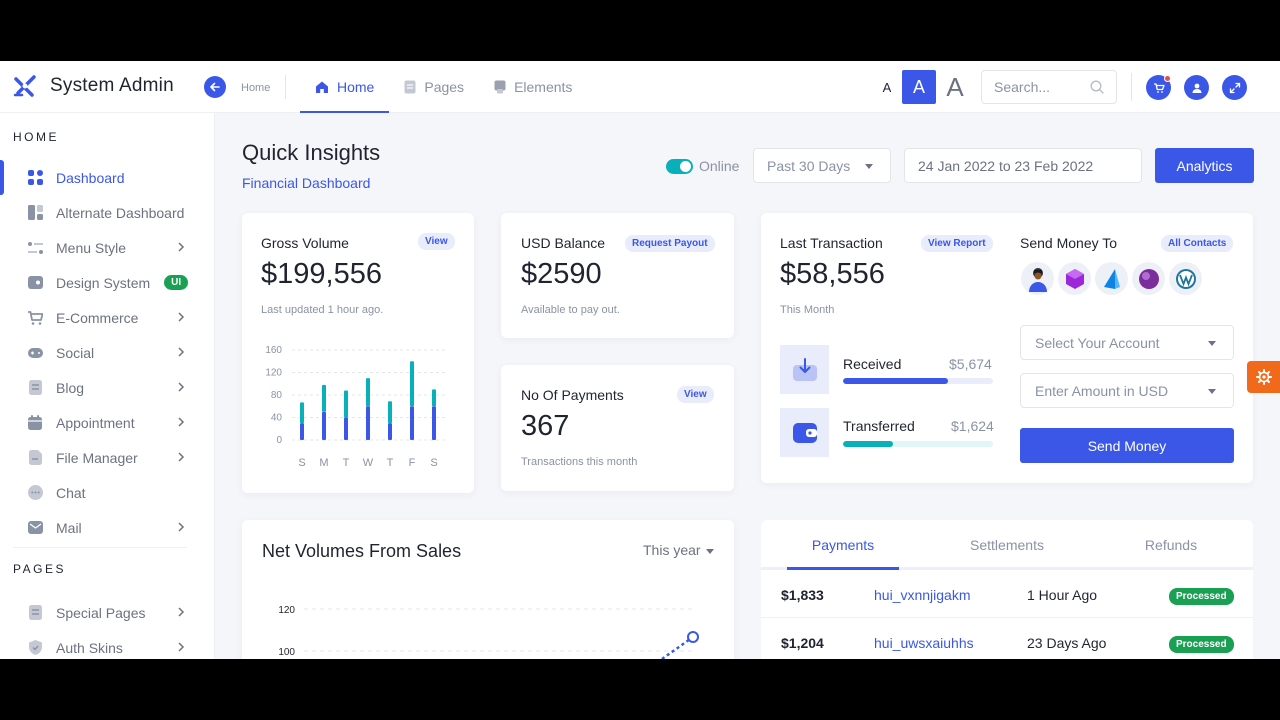 This screenshot has width=1280, height=720. I want to click on nav-pages: Pages, so click(434, 87).